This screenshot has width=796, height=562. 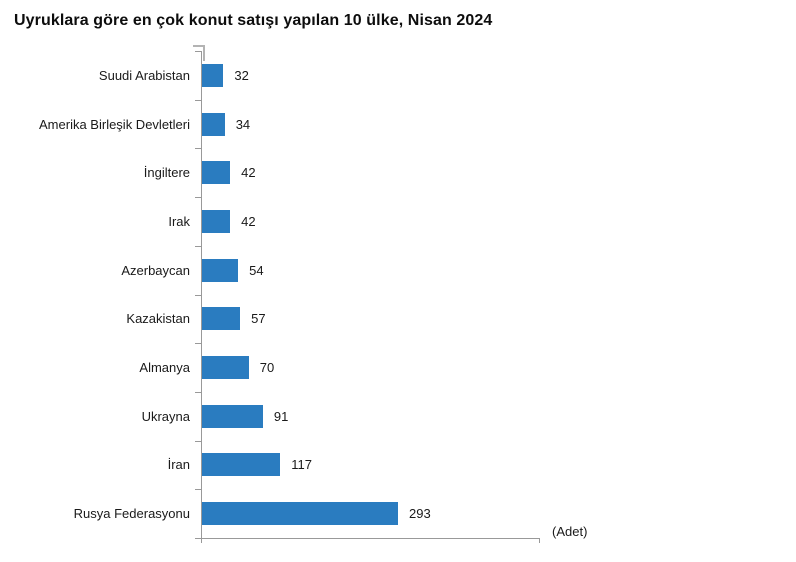 What do you see at coordinates (267, 368) in the screenshot?
I see `value-label: 70` at bounding box center [267, 368].